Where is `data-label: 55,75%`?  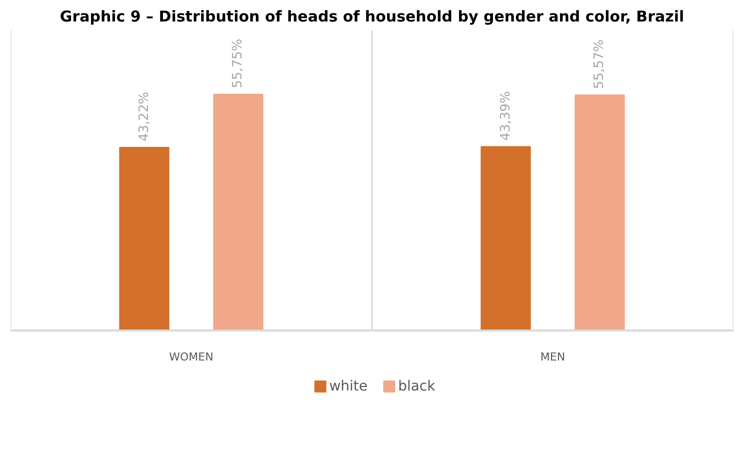
data-label: 55,75% is located at coordinates (238, 63).